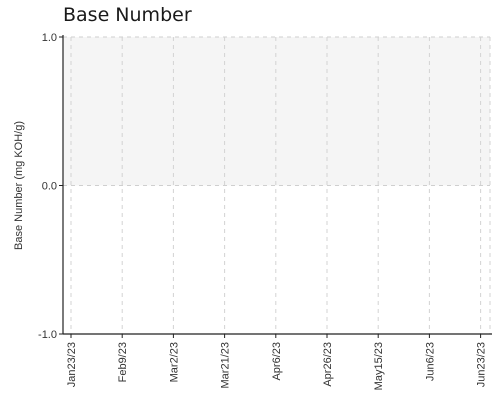  Describe the element at coordinates (49, 38) in the screenshot. I see `y-tick-label: 1.0` at that location.